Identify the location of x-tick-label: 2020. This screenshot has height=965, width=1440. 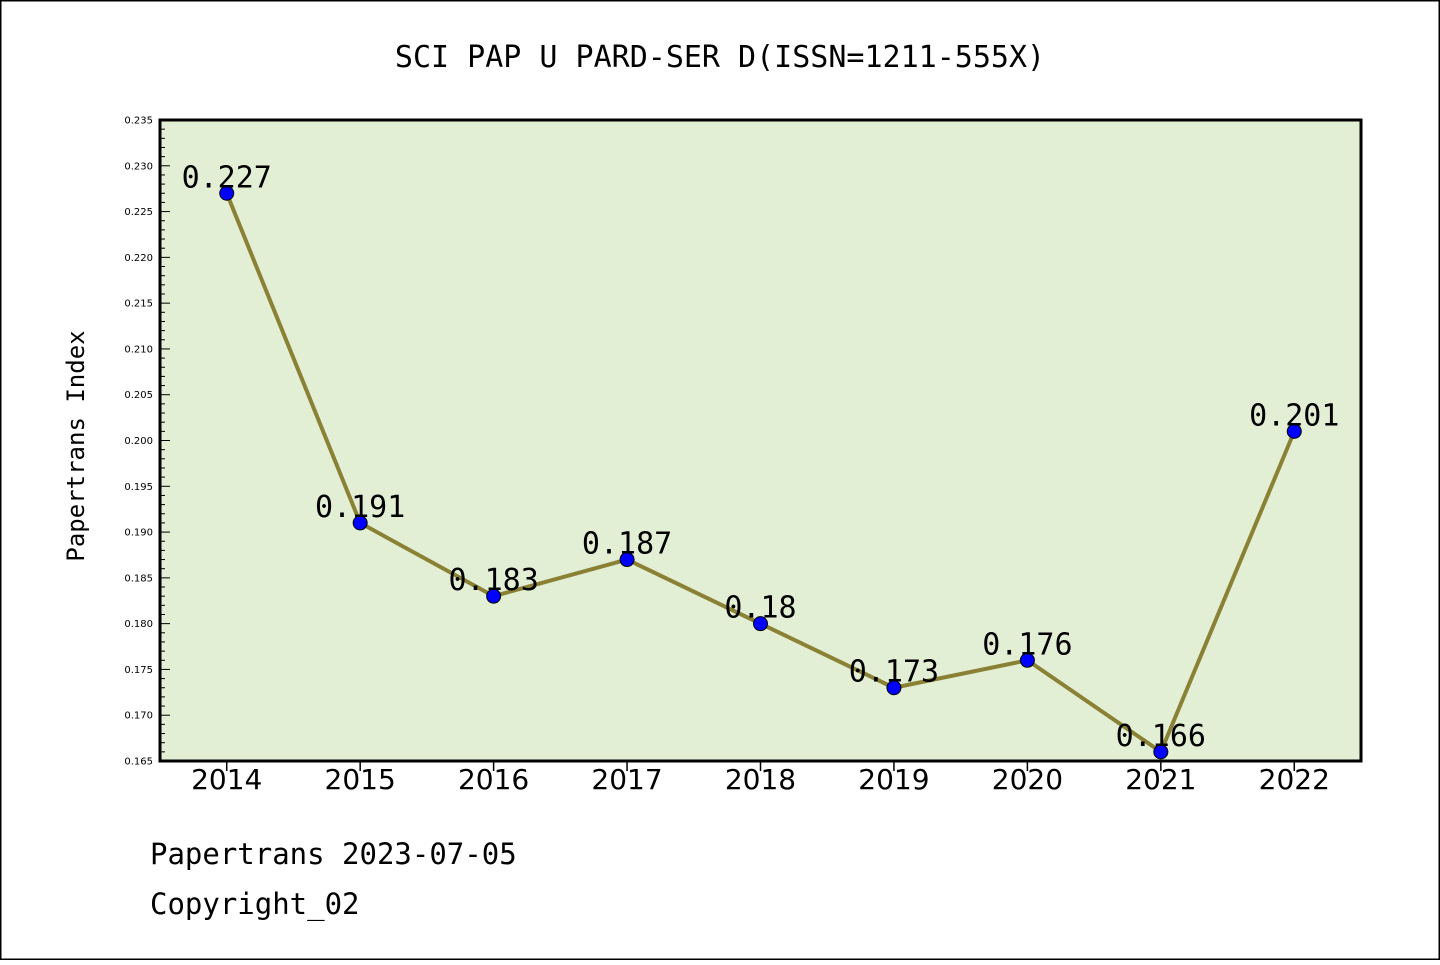
(1027, 779).